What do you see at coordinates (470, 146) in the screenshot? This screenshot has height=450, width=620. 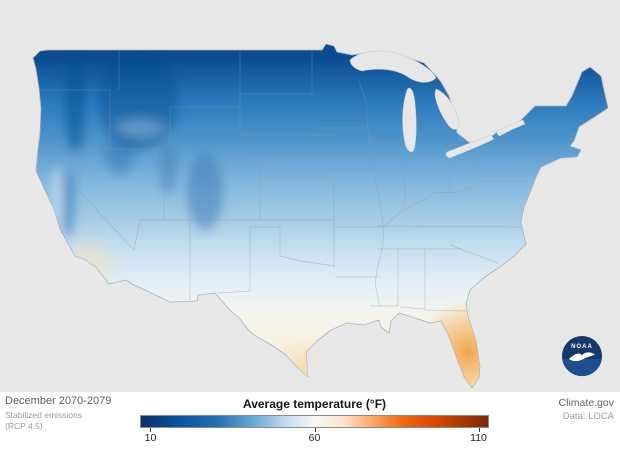 I see `lake-erie` at bounding box center [470, 146].